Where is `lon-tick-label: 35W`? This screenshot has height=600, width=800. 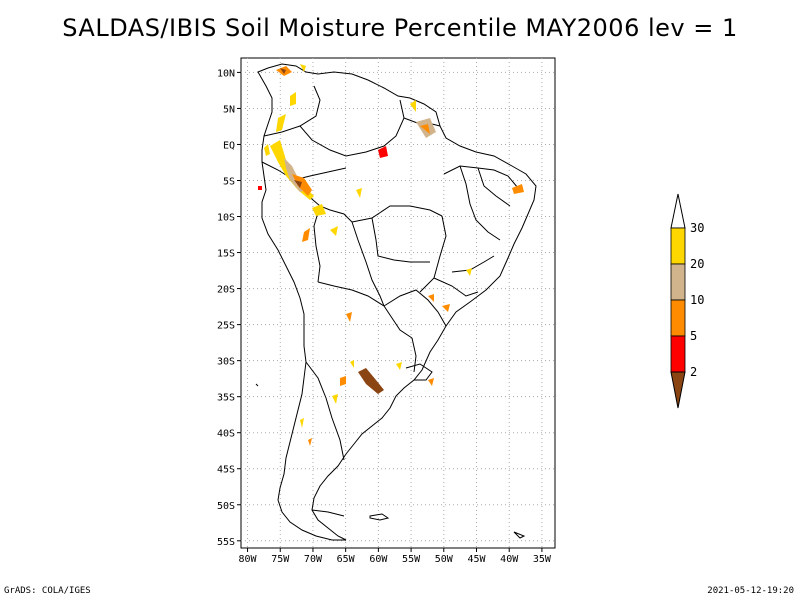
lon-tick-label: 35W is located at coordinates (542, 559).